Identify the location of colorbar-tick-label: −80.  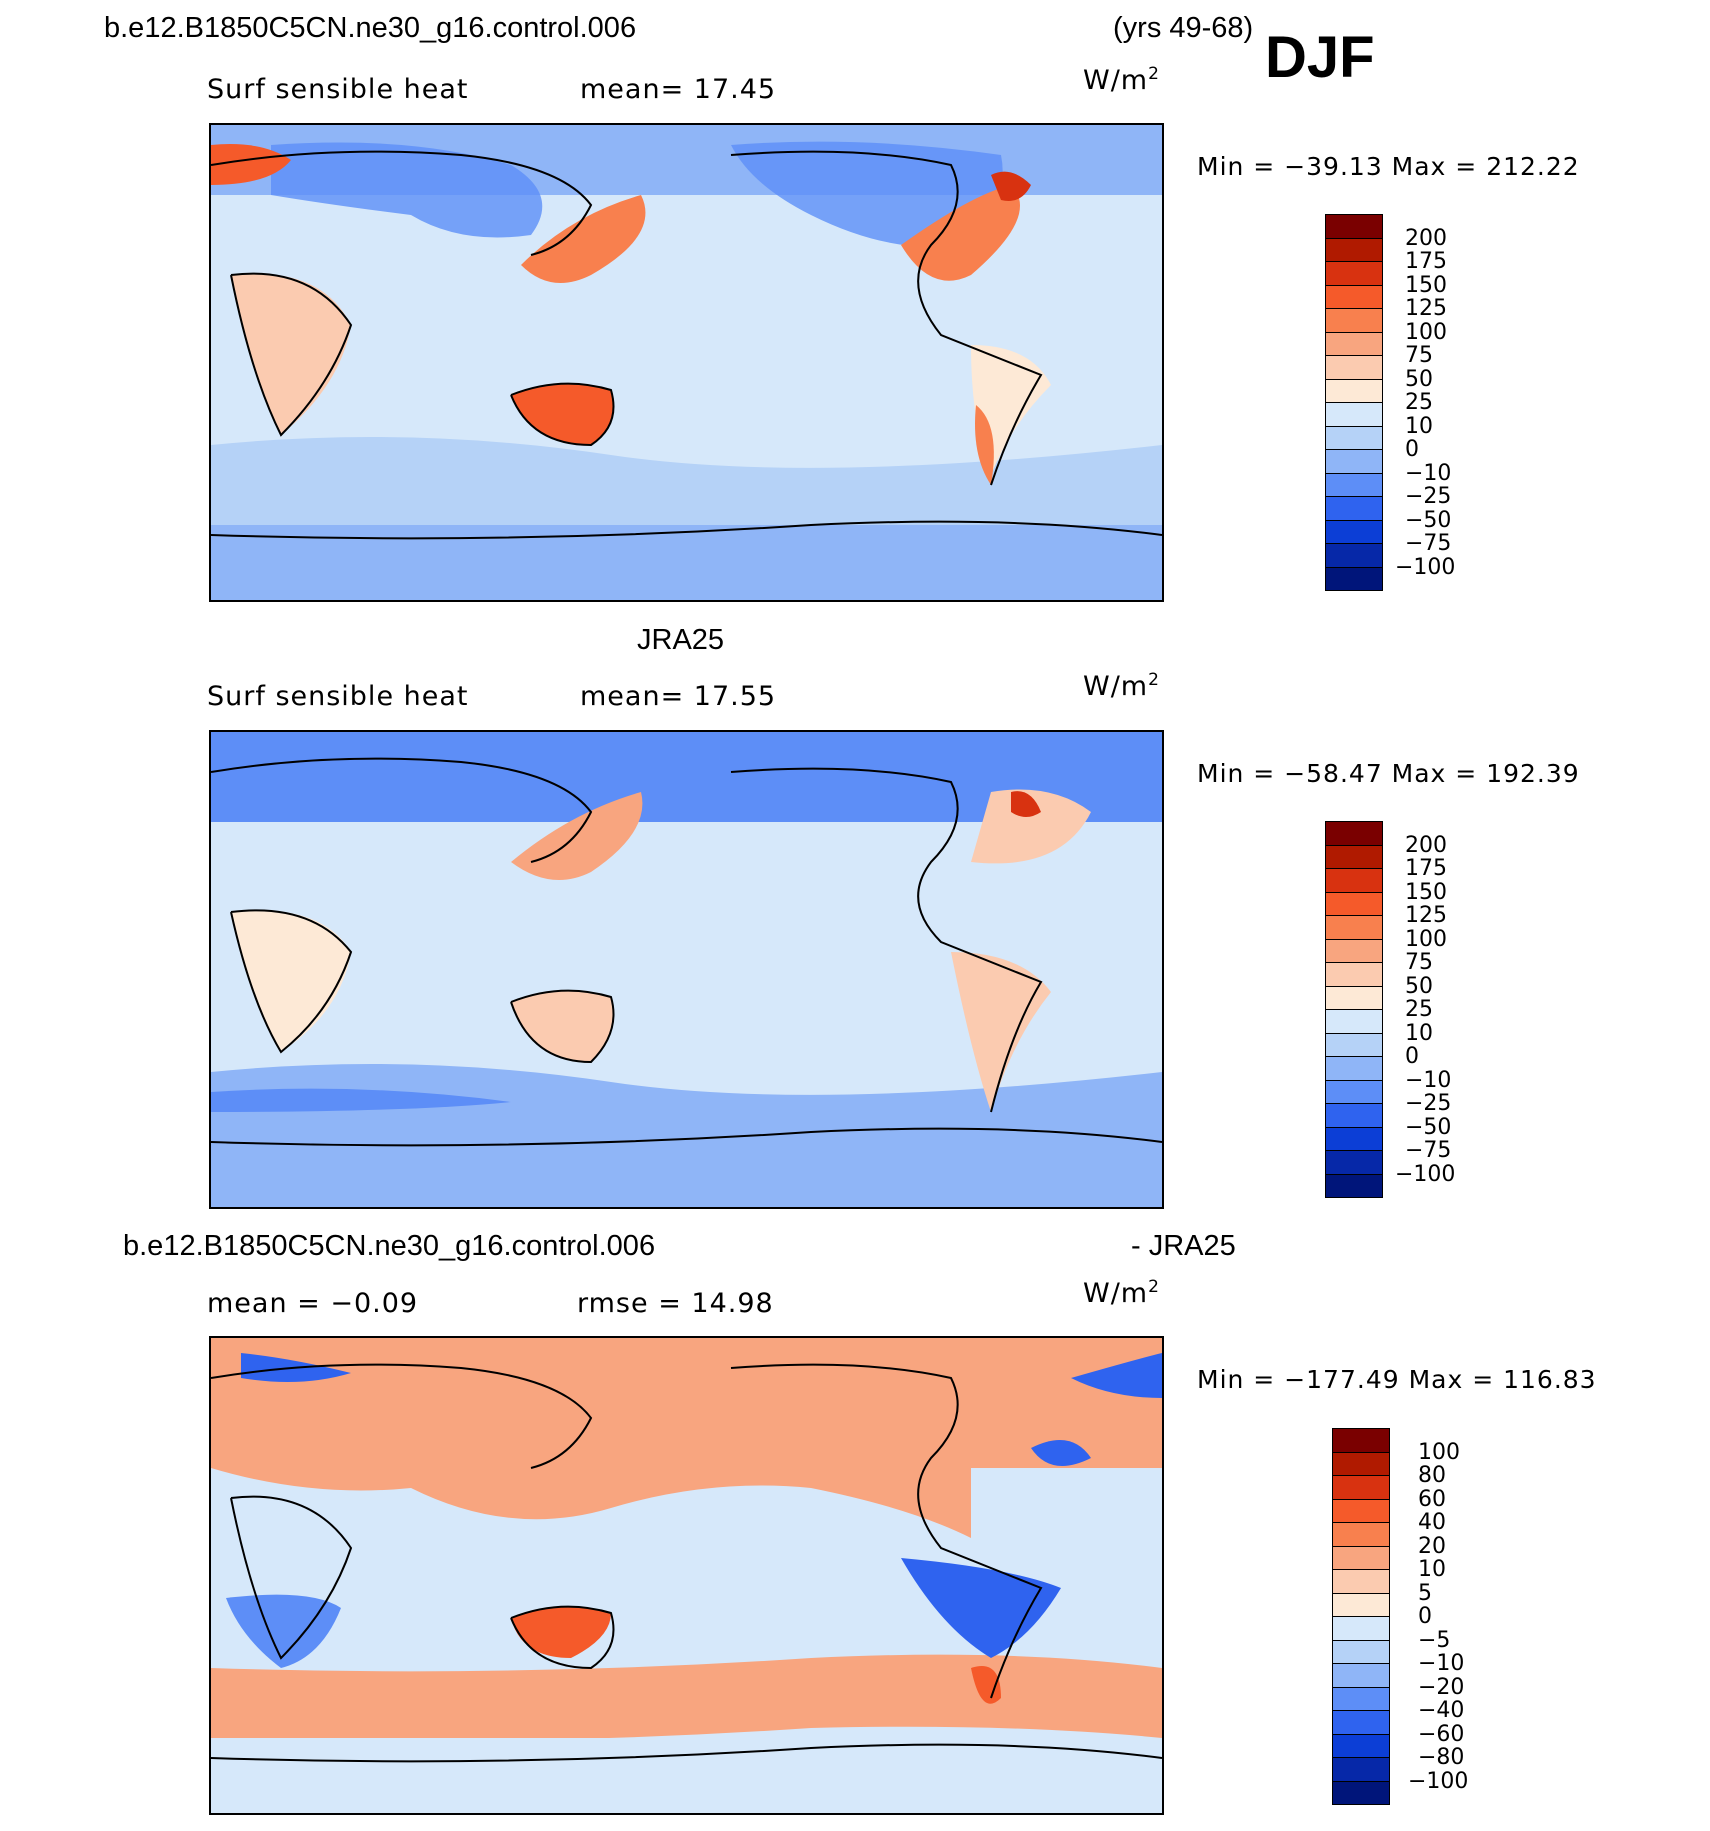
(1441, 1757).